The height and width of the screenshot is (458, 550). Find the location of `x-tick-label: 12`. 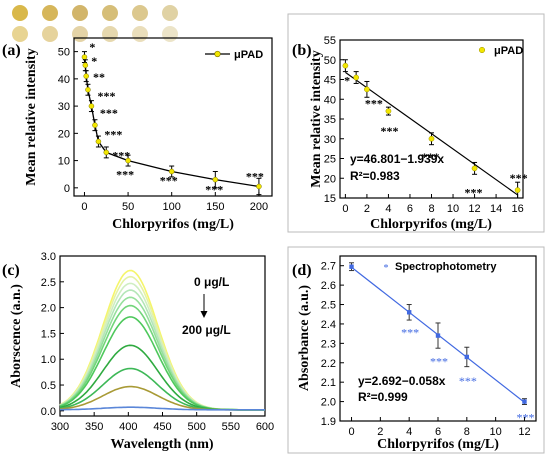

x-tick-label: 12 is located at coordinates (524, 432).